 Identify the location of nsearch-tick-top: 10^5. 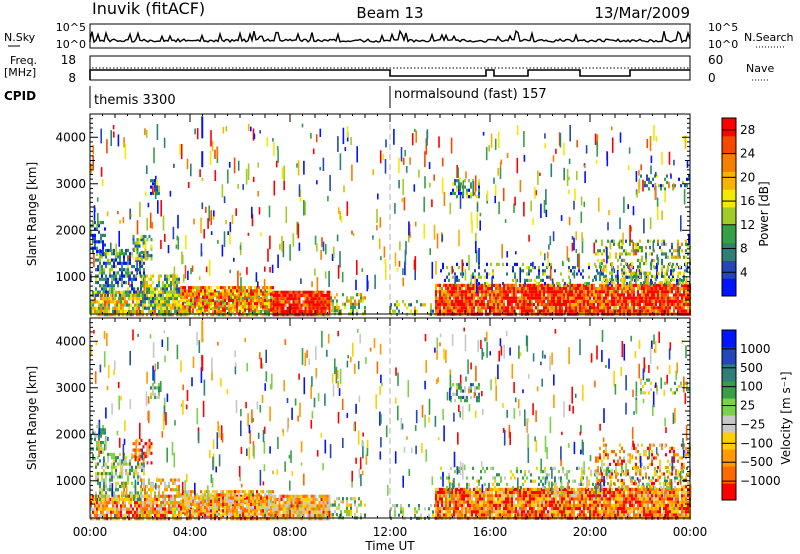
(723, 27).